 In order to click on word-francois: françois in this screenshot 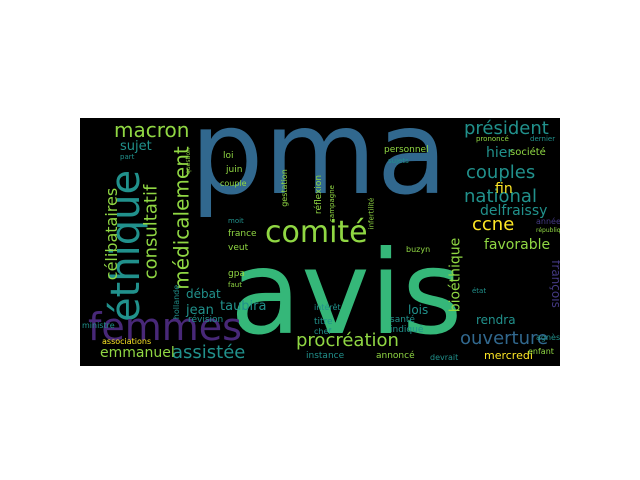, I will do `click(554, 284)`.